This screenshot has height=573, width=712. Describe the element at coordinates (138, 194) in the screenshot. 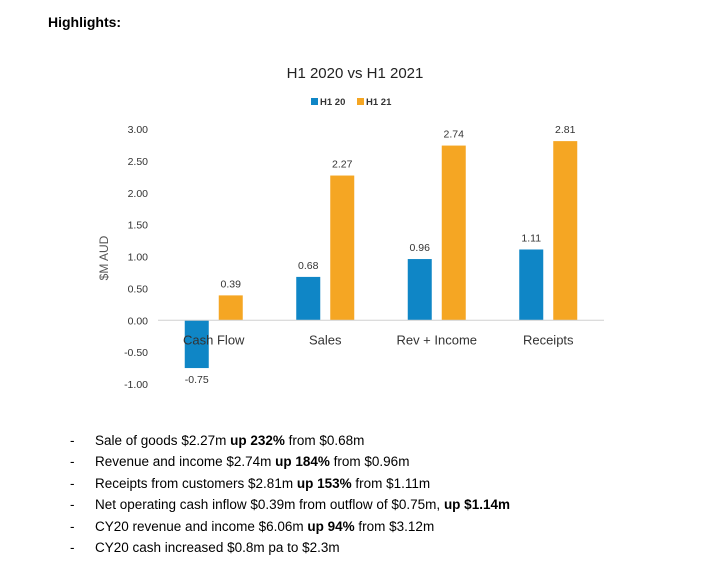

I see `y-tick-label: 2.00` at that location.